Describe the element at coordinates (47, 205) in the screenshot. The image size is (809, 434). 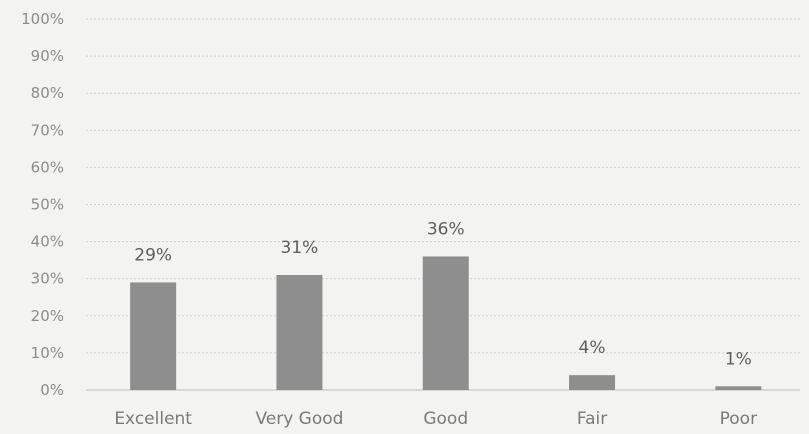
I see `y-tick-label: 50%` at that location.